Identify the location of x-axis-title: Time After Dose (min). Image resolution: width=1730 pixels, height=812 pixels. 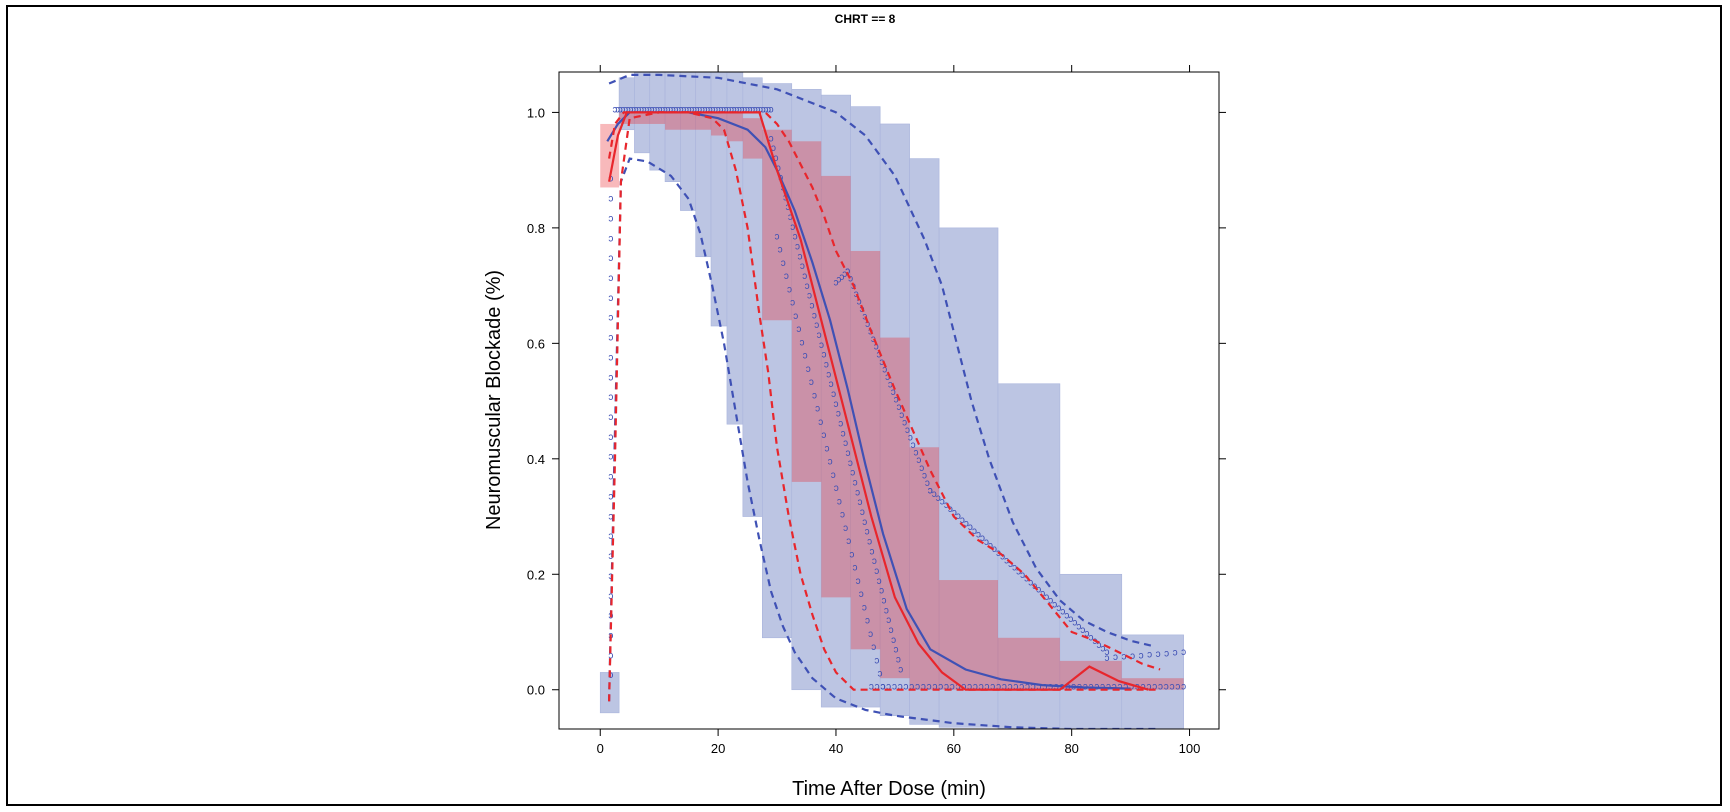
(889, 789).